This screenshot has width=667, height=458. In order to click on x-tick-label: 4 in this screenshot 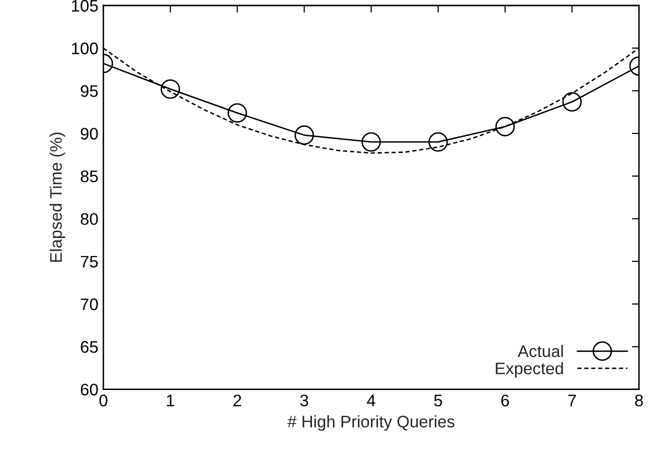, I will do `click(371, 400)`.